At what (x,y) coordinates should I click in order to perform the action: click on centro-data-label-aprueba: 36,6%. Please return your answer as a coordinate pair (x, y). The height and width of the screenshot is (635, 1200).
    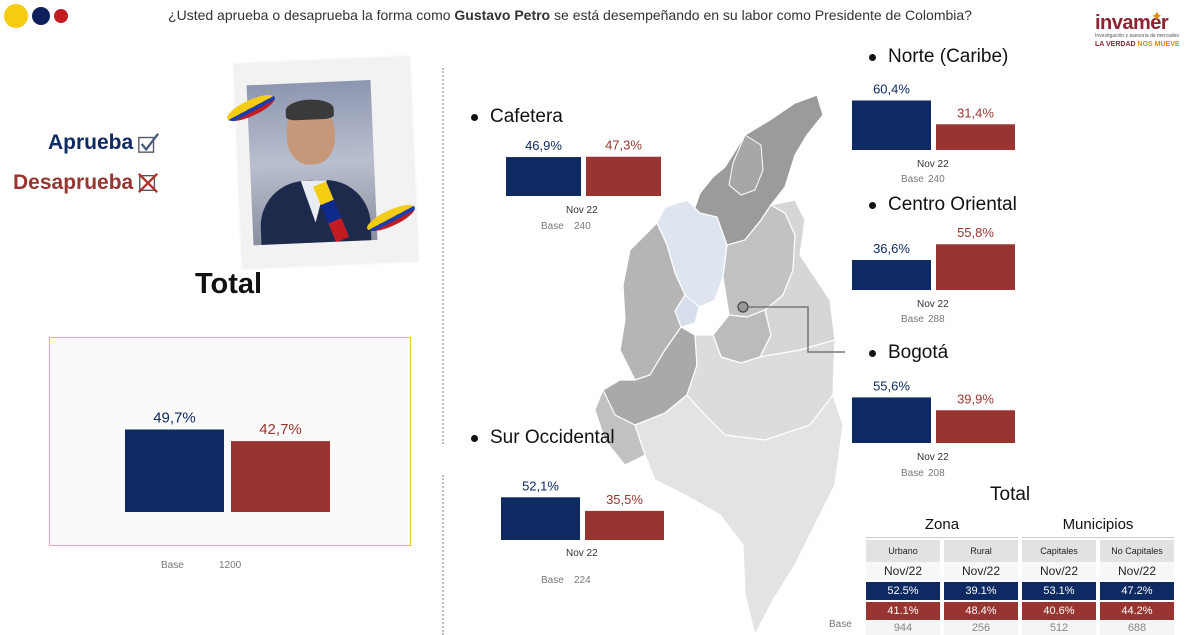
    Looking at the image, I should click on (891, 248).